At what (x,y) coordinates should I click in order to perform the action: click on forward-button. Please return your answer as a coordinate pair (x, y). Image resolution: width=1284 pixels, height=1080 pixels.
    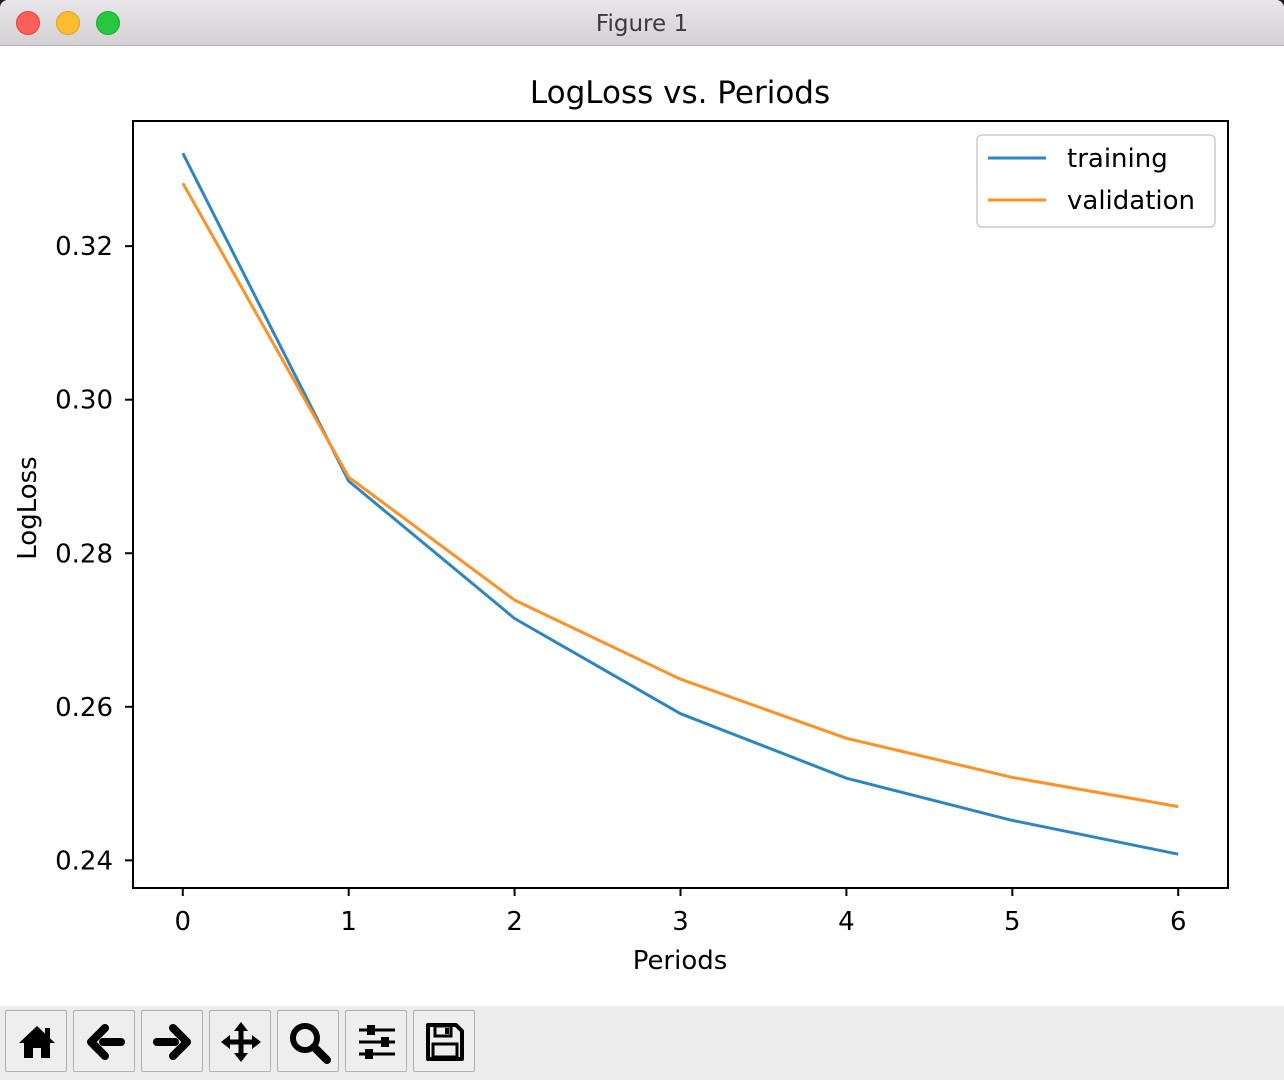
    Looking at the image, I should click on (172, 1041).